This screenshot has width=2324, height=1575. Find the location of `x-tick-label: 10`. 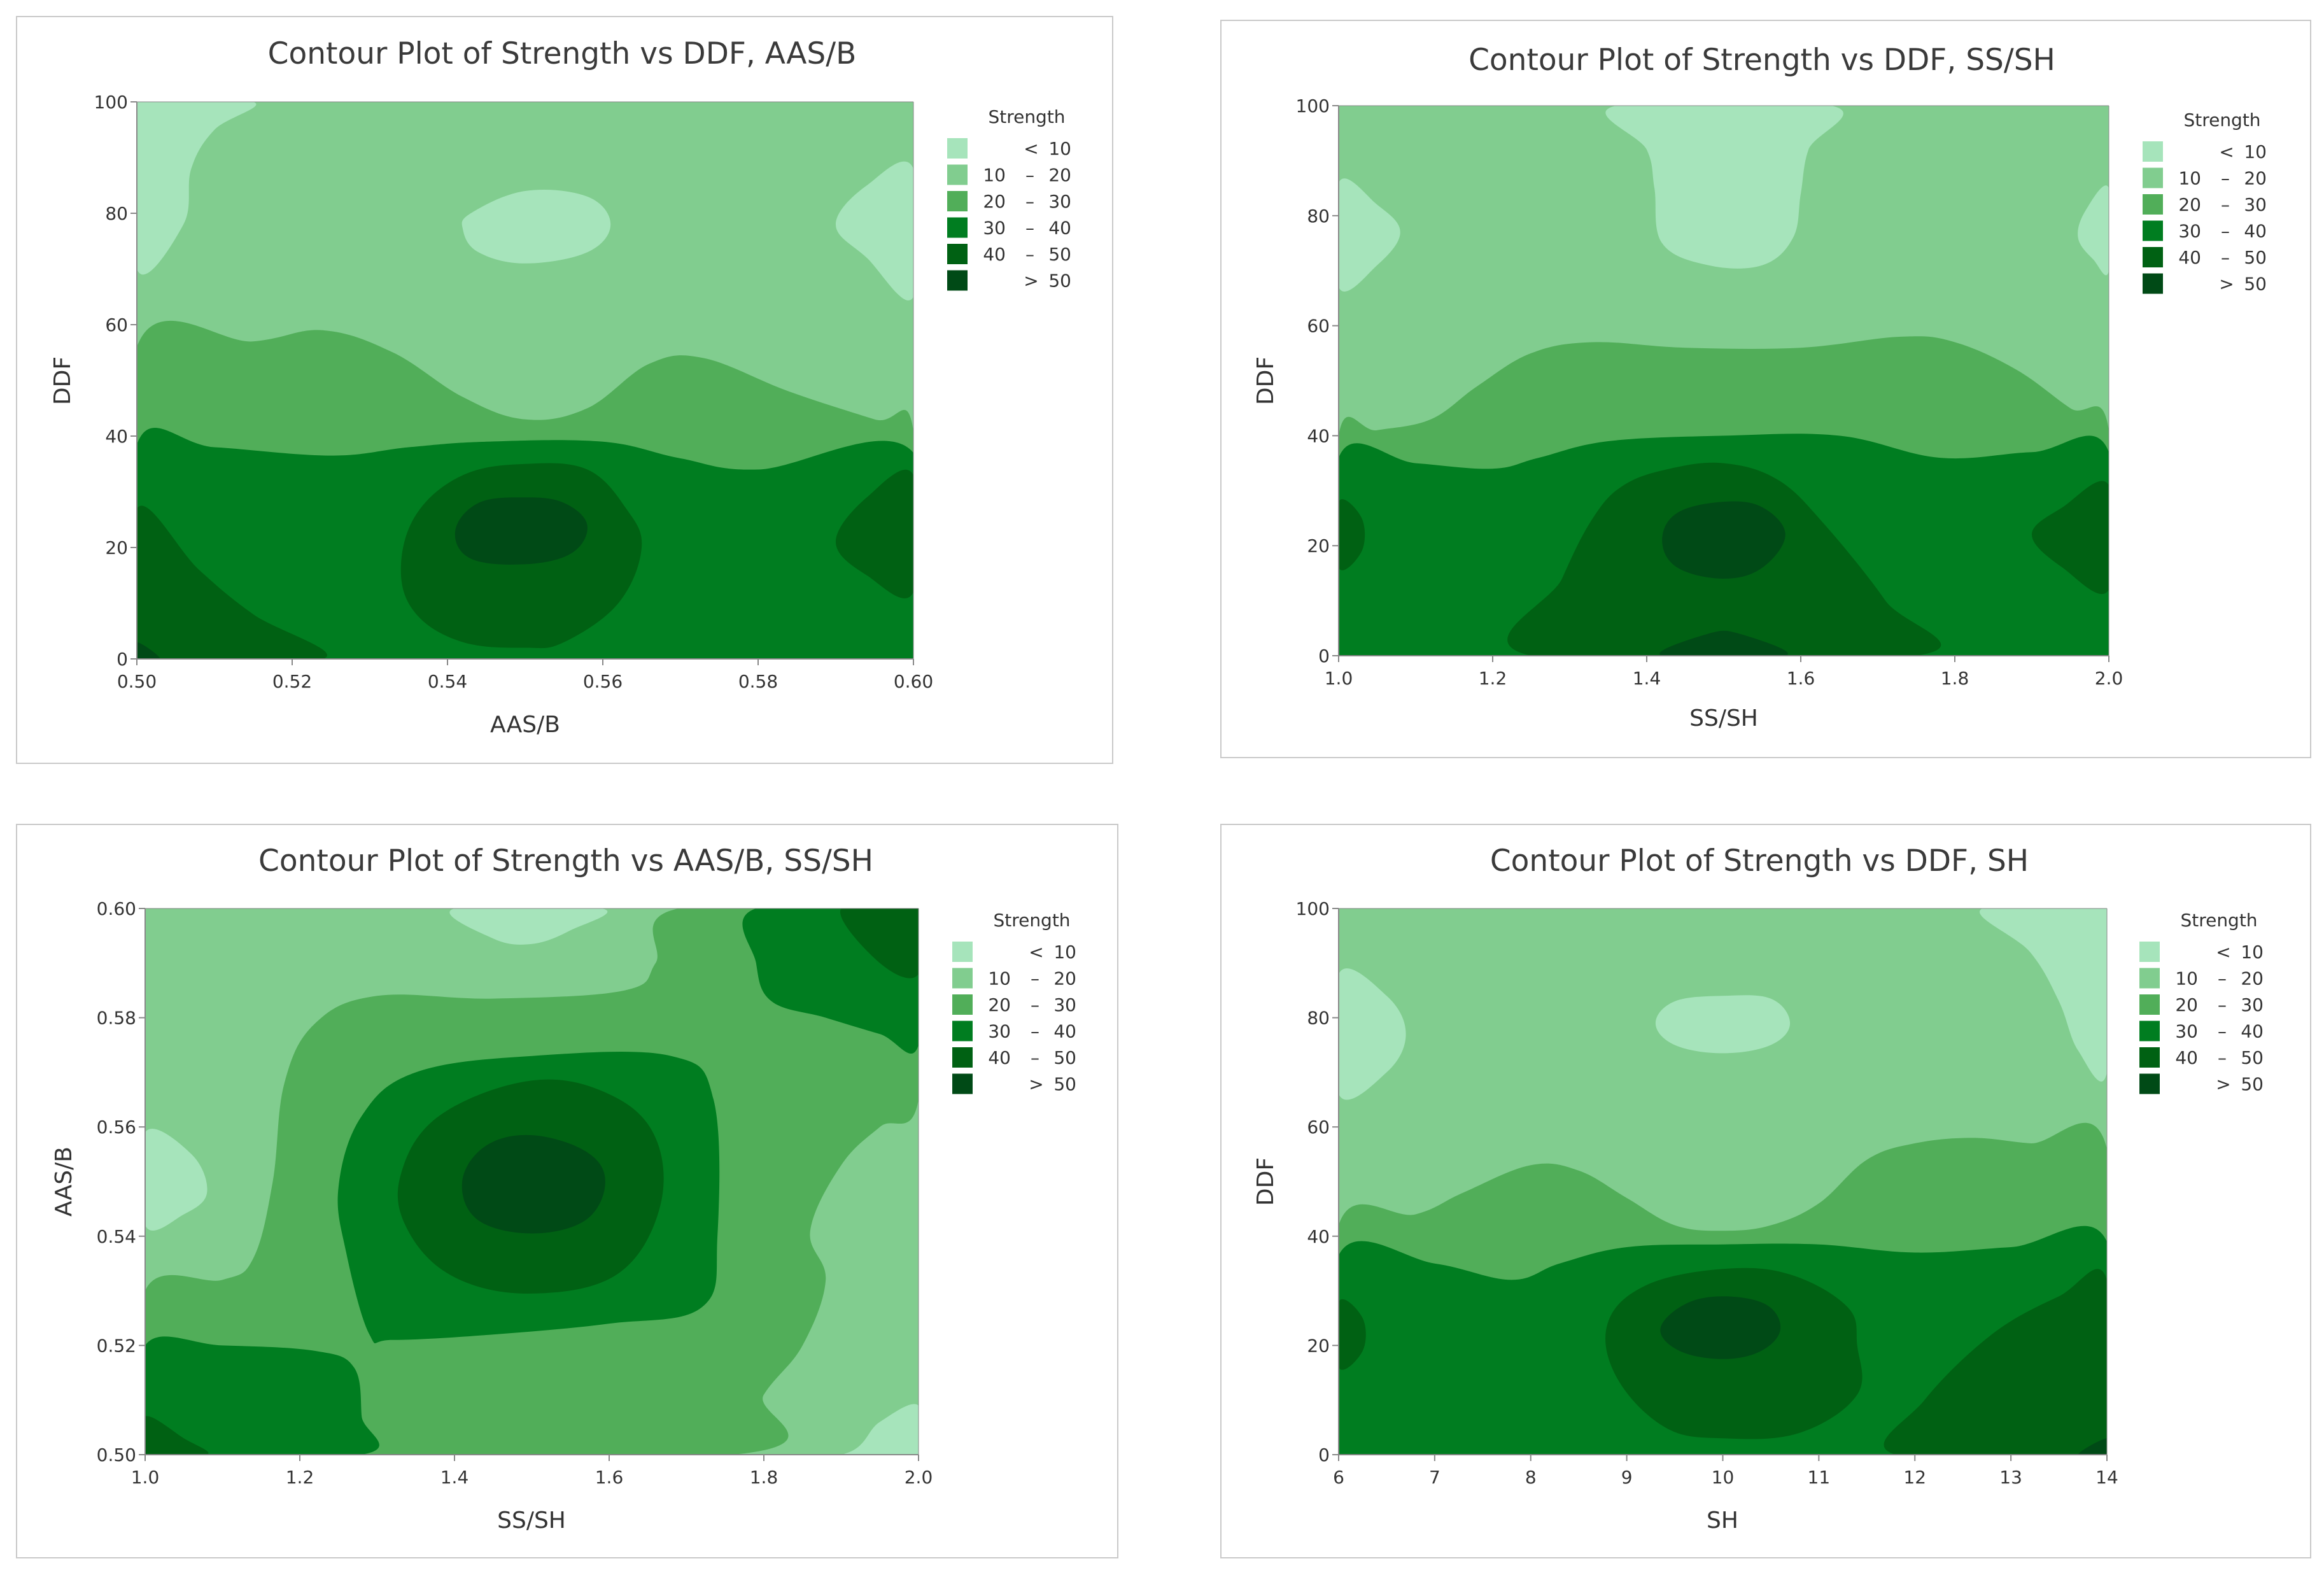

x-tick-label: 10 is located at coordinates (1723, 1477).